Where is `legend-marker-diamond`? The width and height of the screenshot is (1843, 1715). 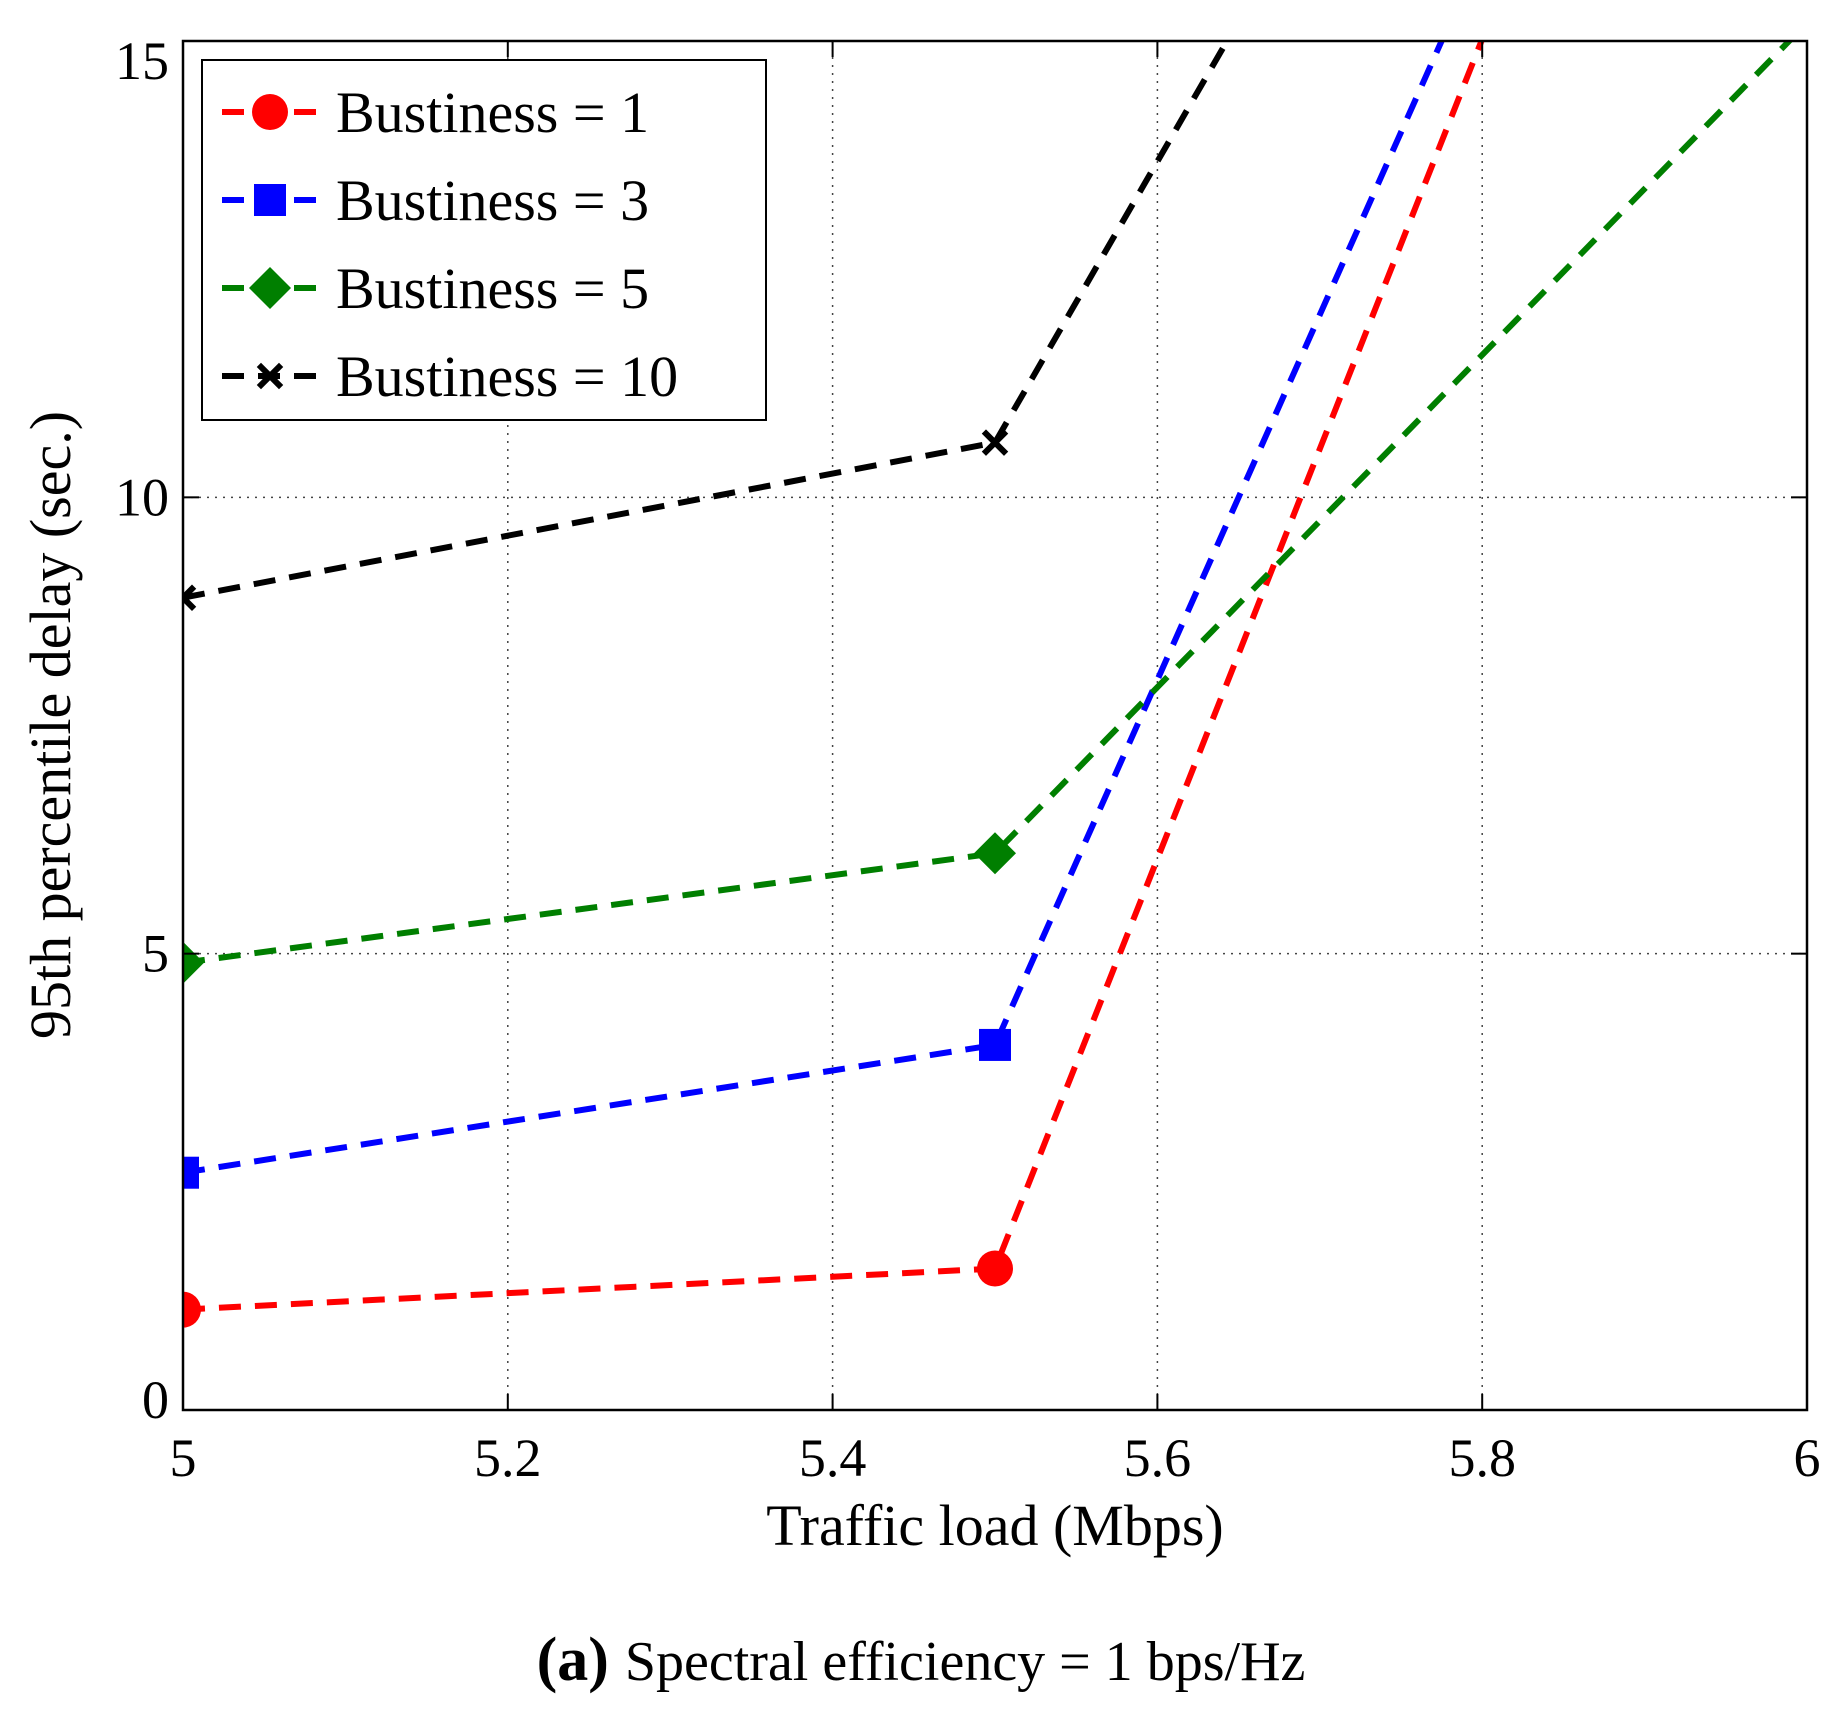 legend-marker-diamond is located at coordinates (270, 288).